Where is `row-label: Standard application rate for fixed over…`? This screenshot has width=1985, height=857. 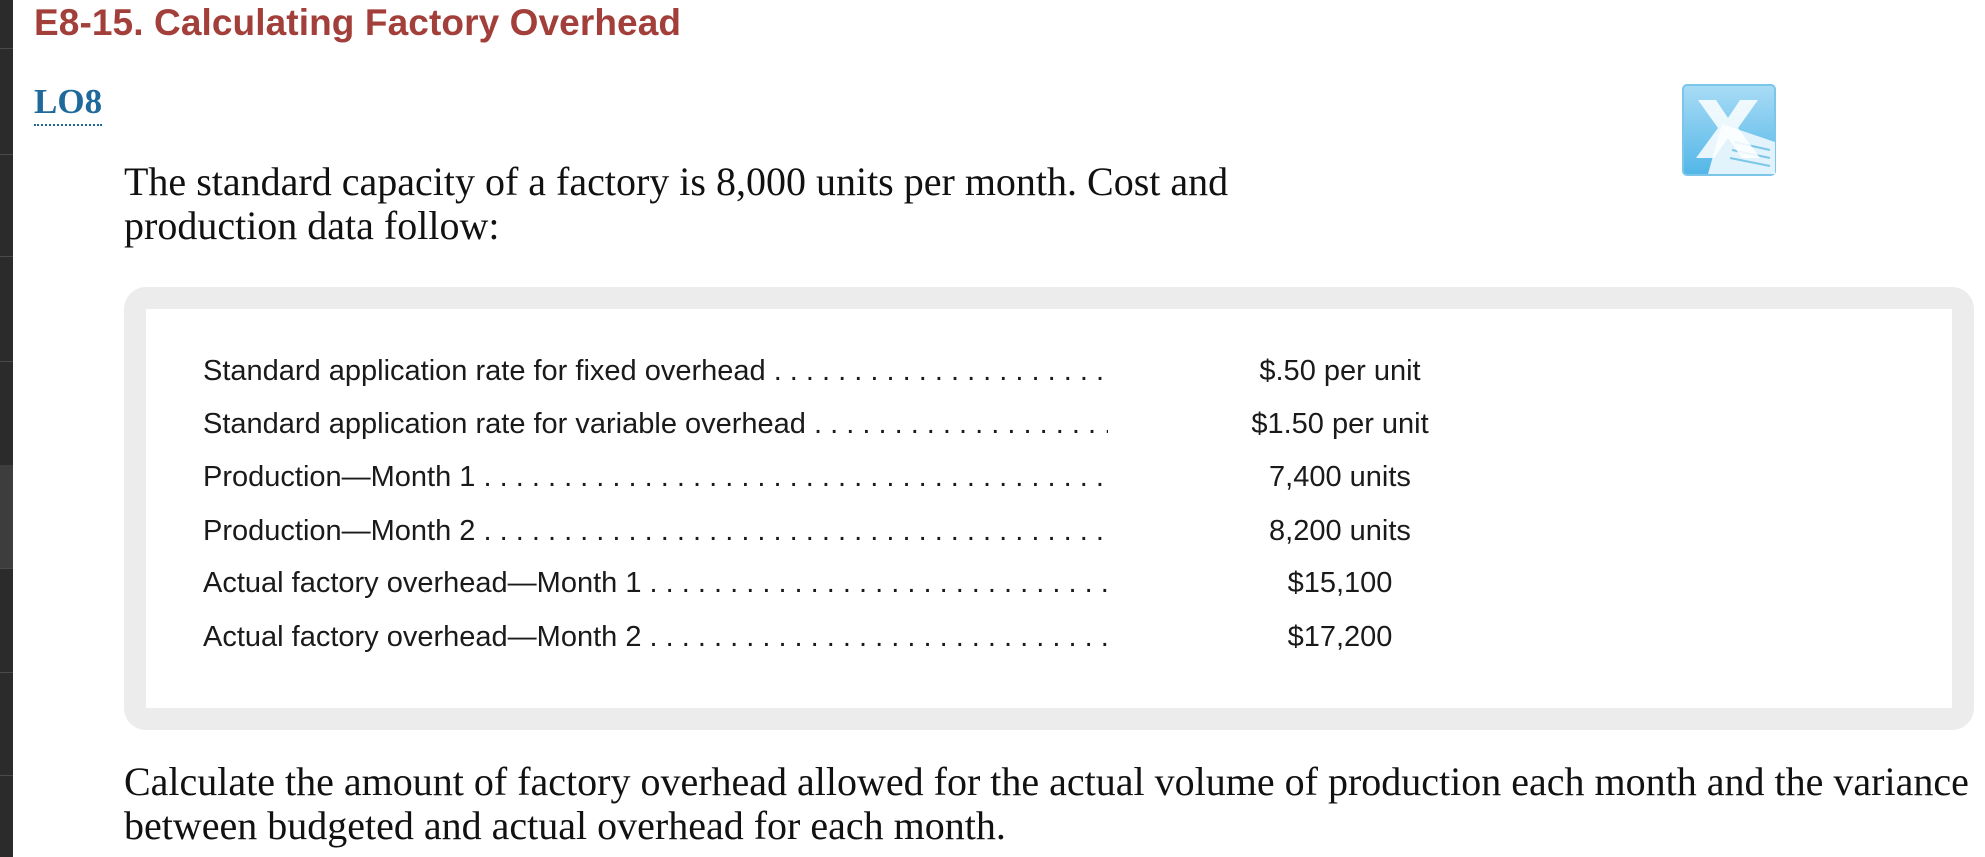
row-label: Standard application rate for fixed over… is located at coordinates (655, 371).